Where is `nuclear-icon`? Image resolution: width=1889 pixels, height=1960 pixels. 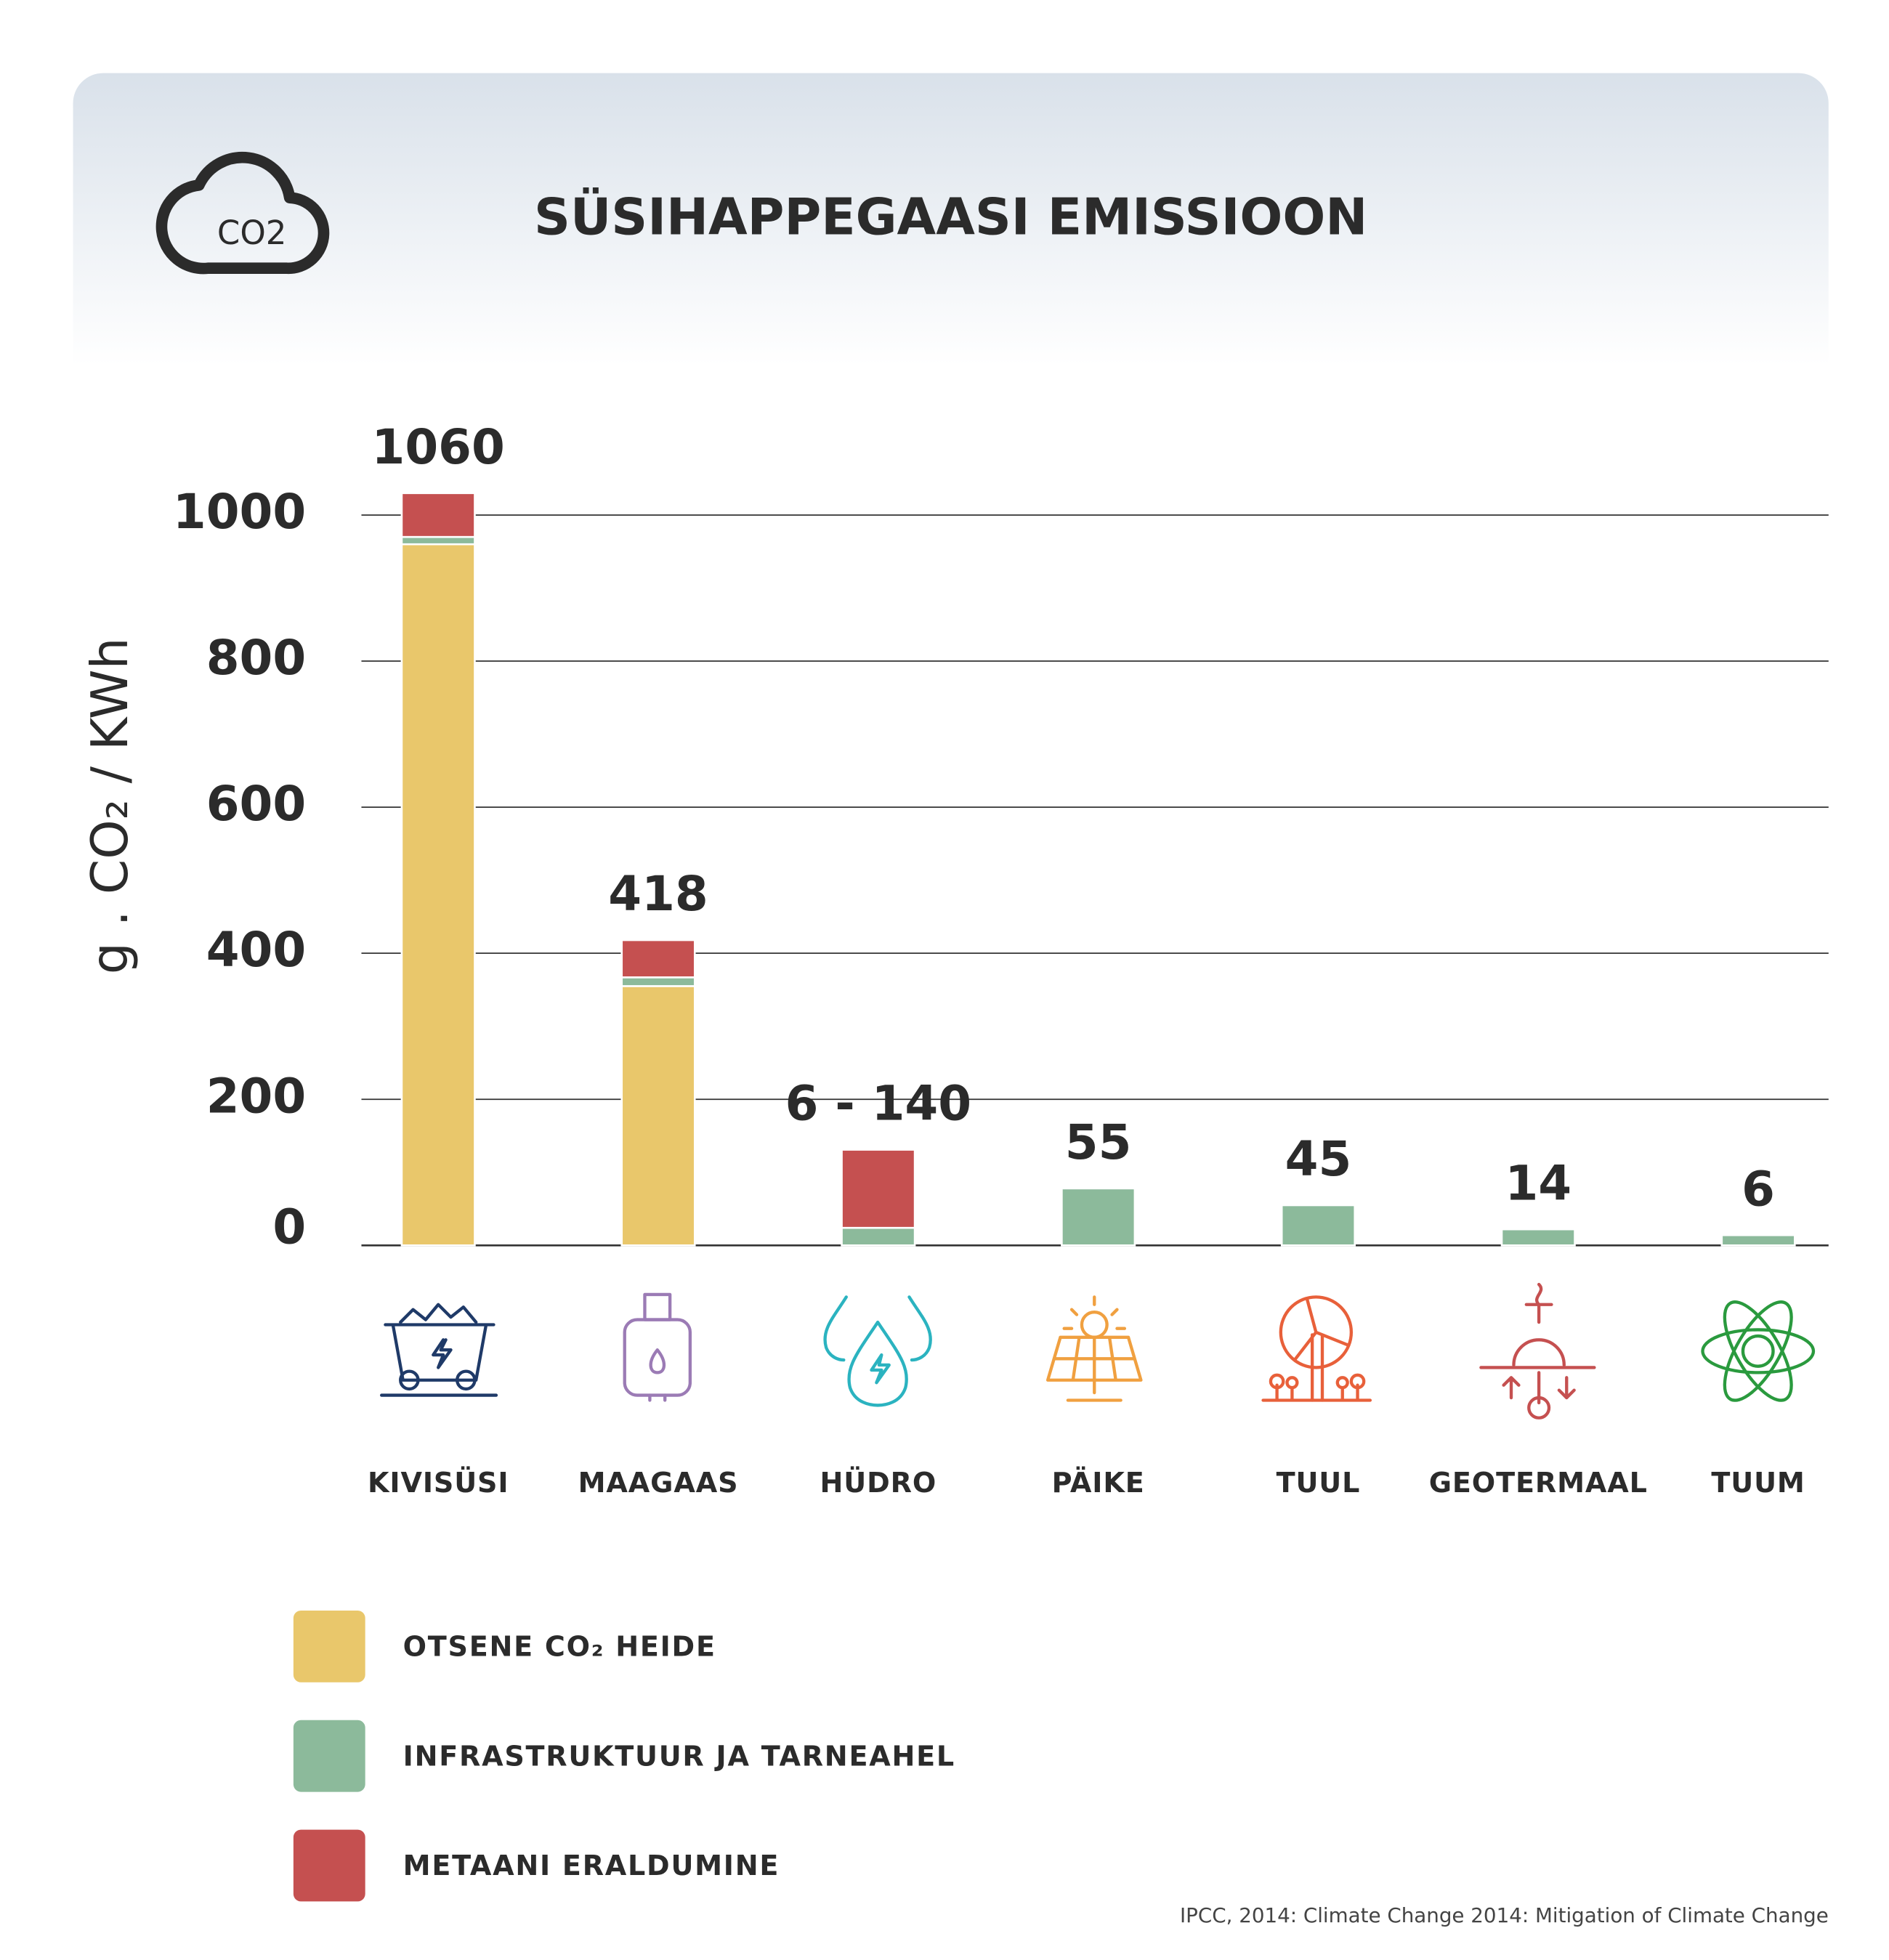 nuclear-icon is located at coordinates (1758, 1351).